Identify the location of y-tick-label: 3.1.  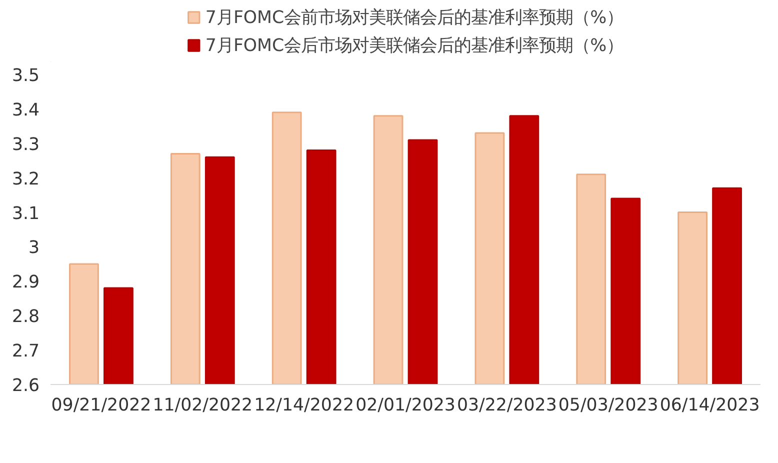
(26, 214).